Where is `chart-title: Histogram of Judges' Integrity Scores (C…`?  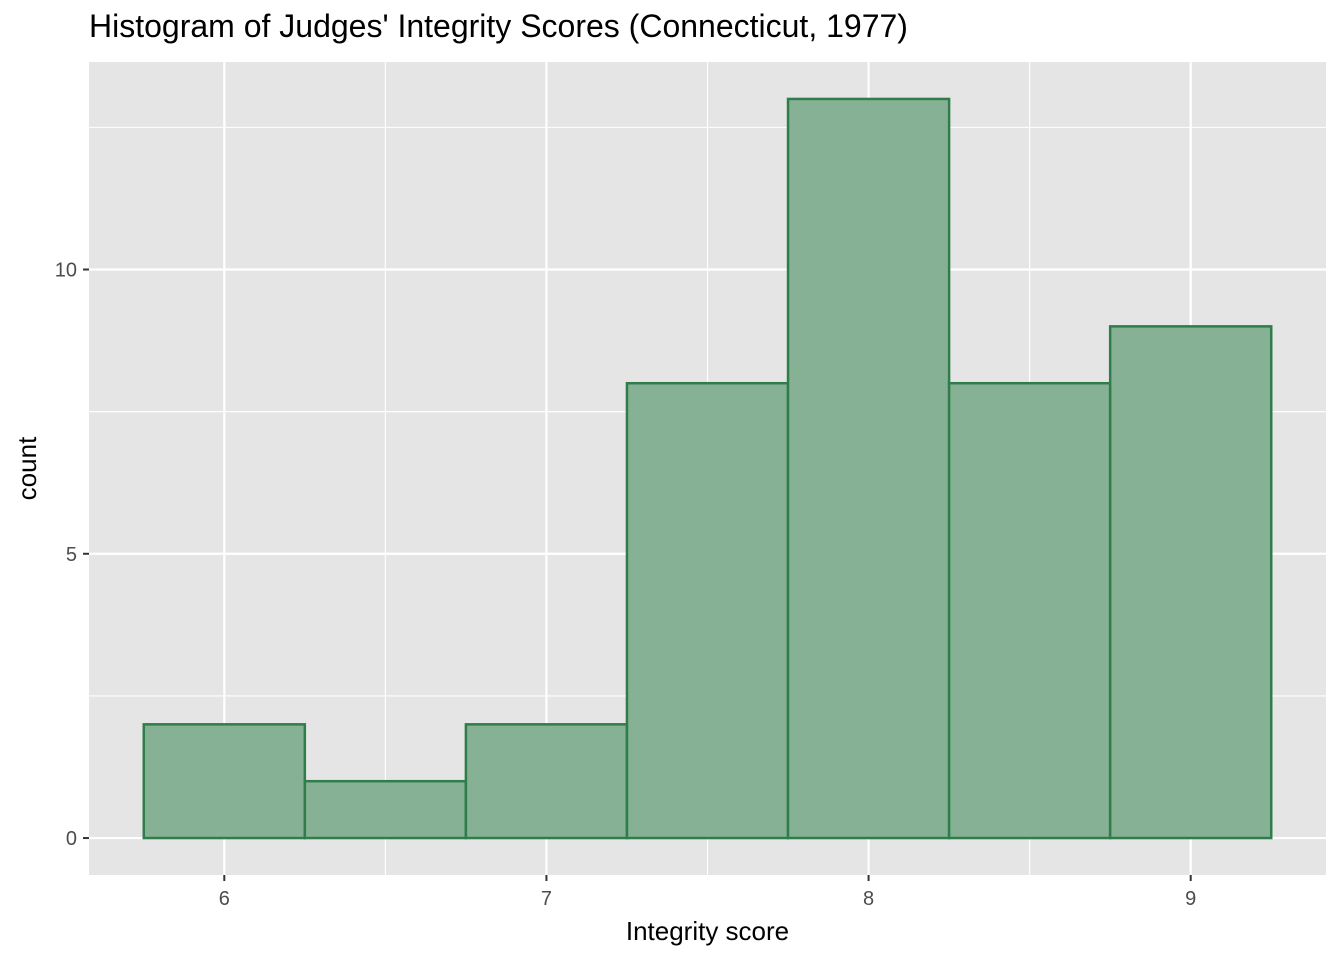
chart-title: Histogram of Judges' Integrity Scores (C… is located at coordinates (498, 26).